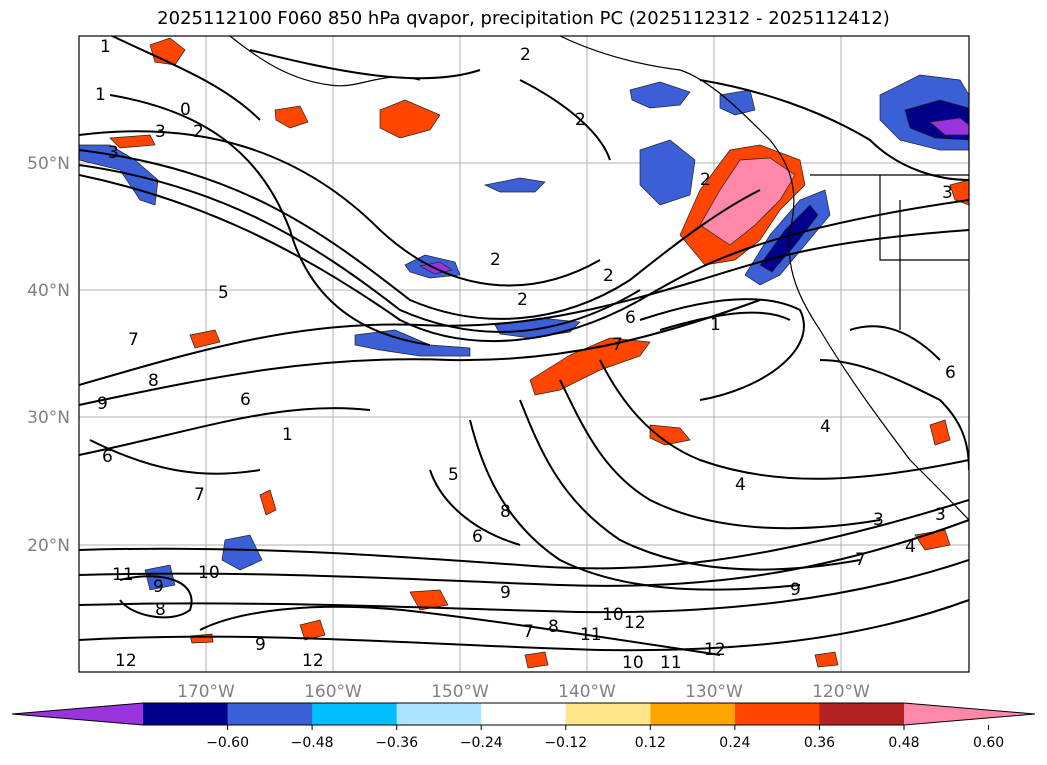 This screenshot has height=765, width=1047. Describe the element at coordinates (48, 418) in the screenshot. I see `lat-label: 30°N` at that location.